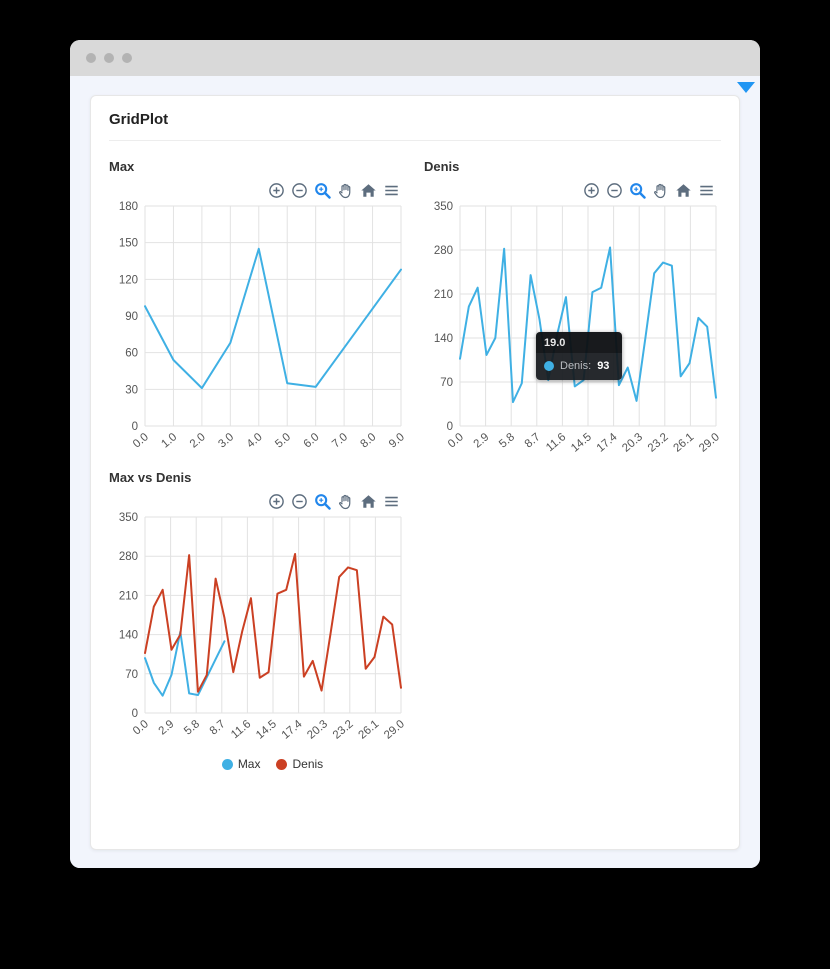  Describe the element at coordinates (333, 190) in the screenshot. I see `chart-max-toolbar` at that location.